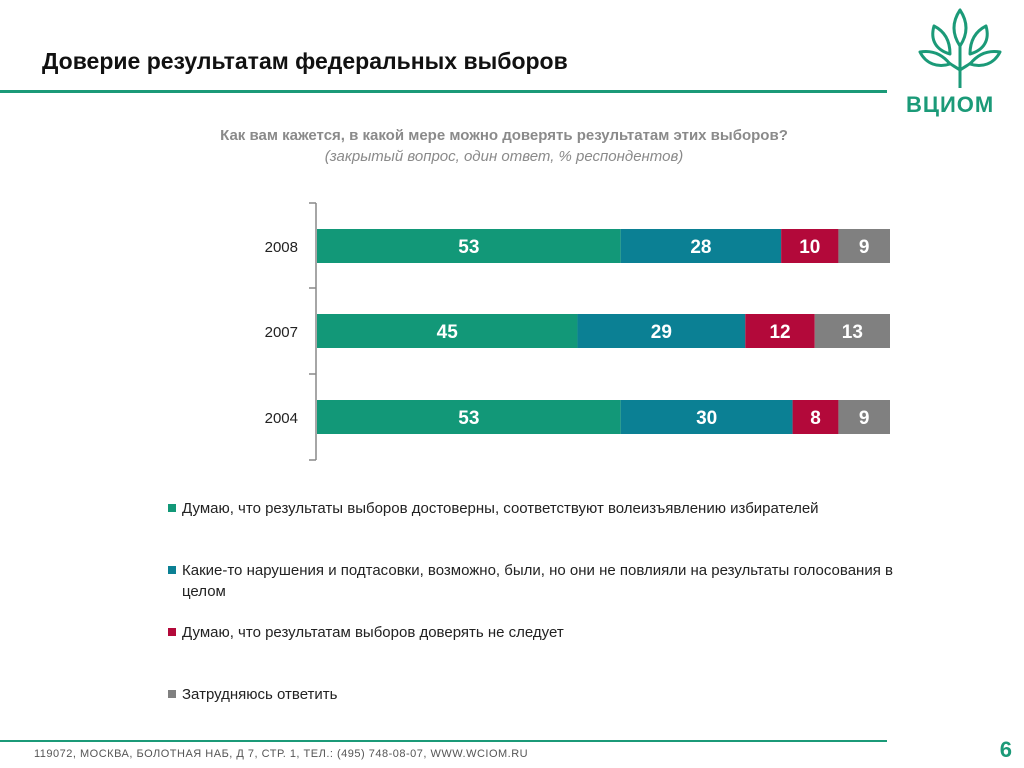 Image resolution: width=1024 pixels, height=768 pixels. What do you see at coordinates (960, 48) in the screenshot?
I see `wciom-logo-icon` at bounding box center [960, 48].